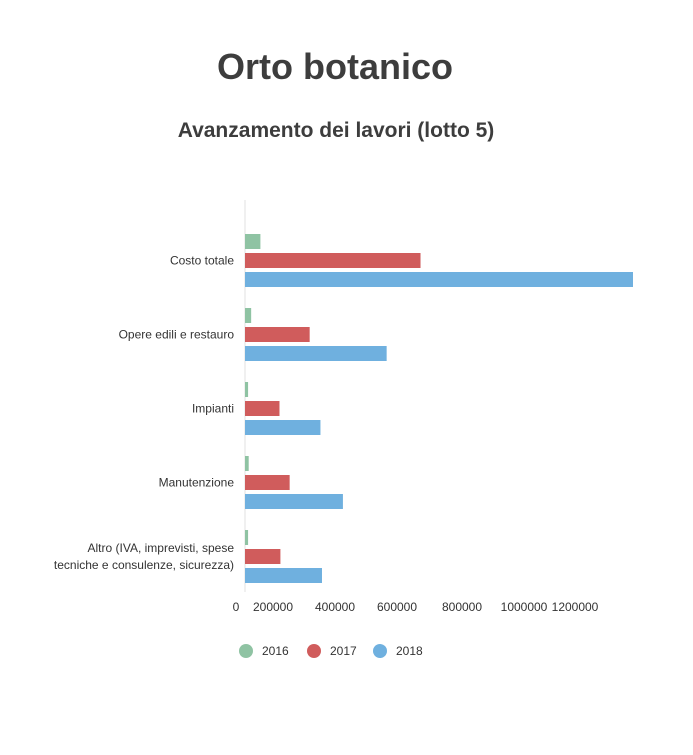 This screenshot has height=755, width=693. Describe the element at coordinates (236, 607) in the screenshot. I see `x-tick-label: 0` at that location.